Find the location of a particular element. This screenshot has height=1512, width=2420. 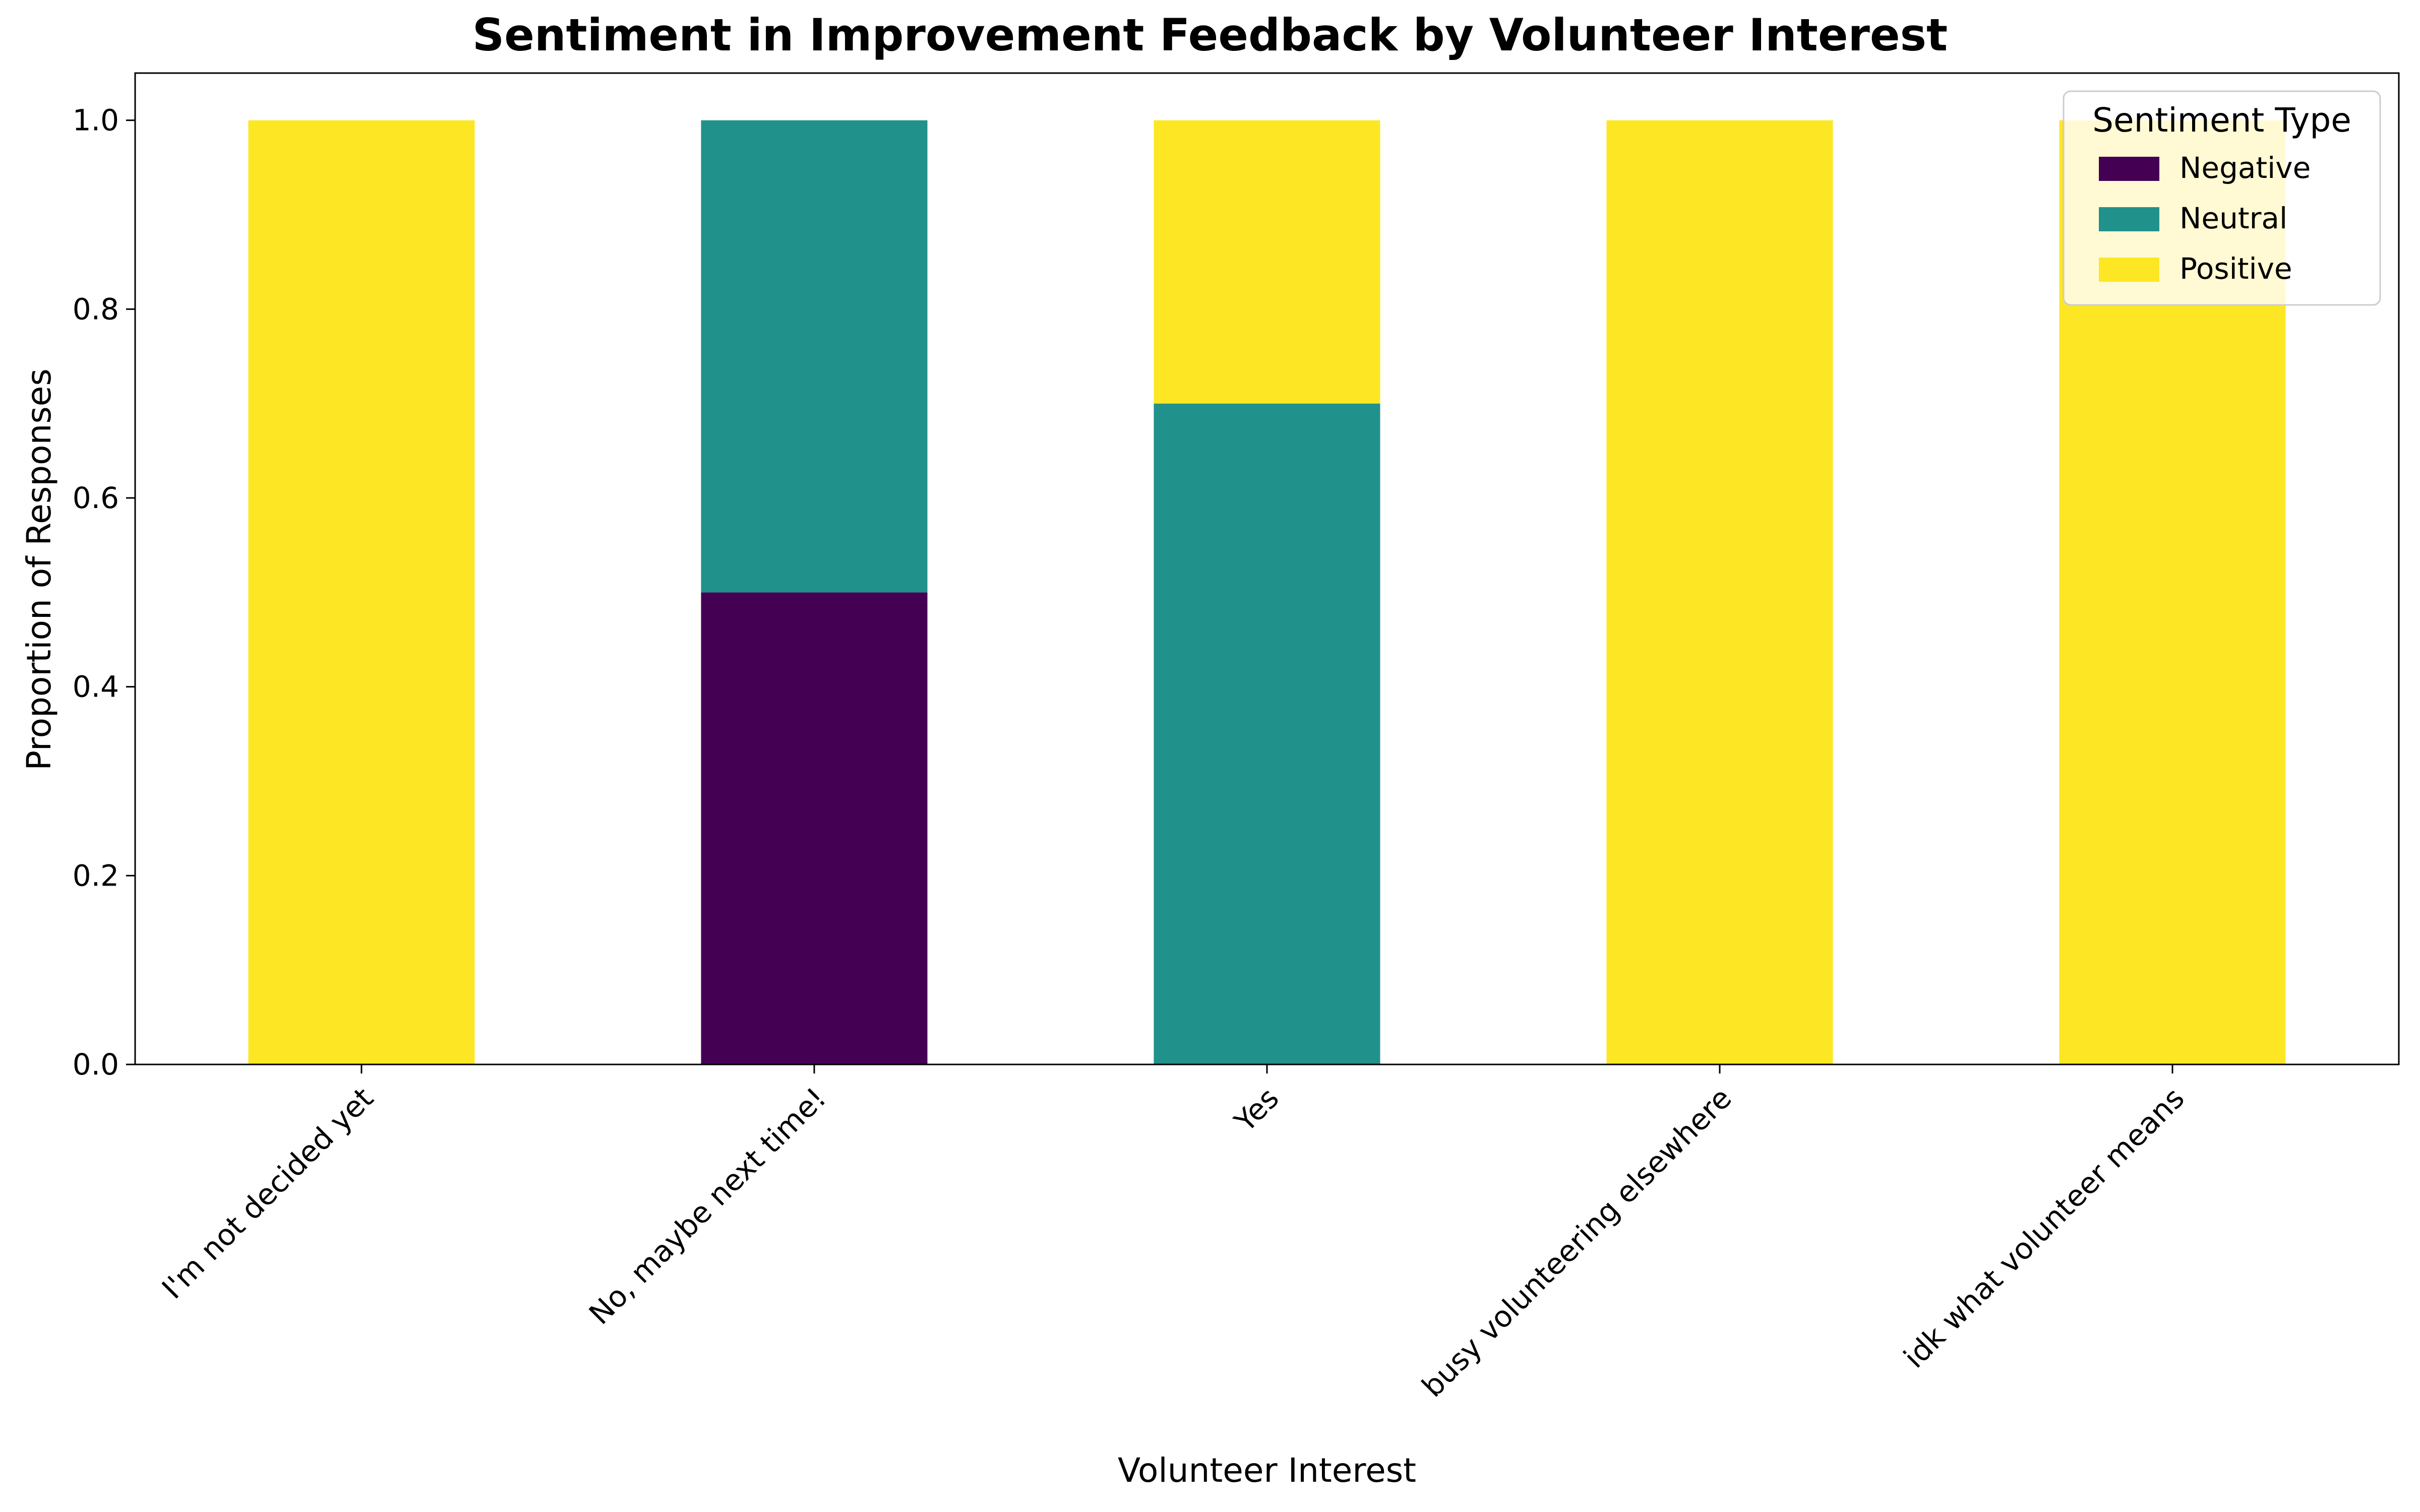

legend-box is located at coordinates (2222, 198).